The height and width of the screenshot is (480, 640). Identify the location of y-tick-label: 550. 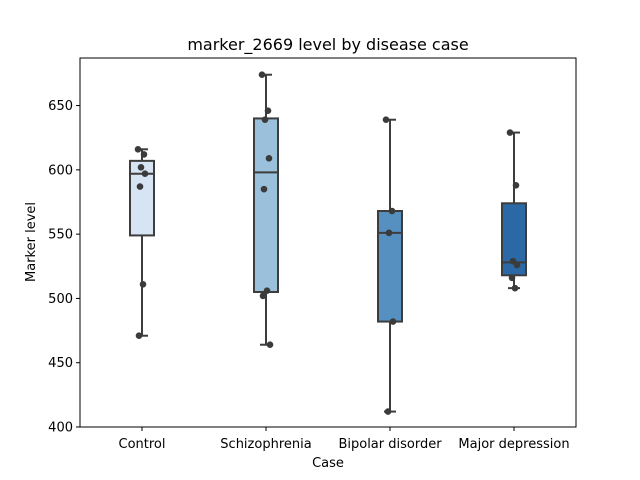
(60, 235).